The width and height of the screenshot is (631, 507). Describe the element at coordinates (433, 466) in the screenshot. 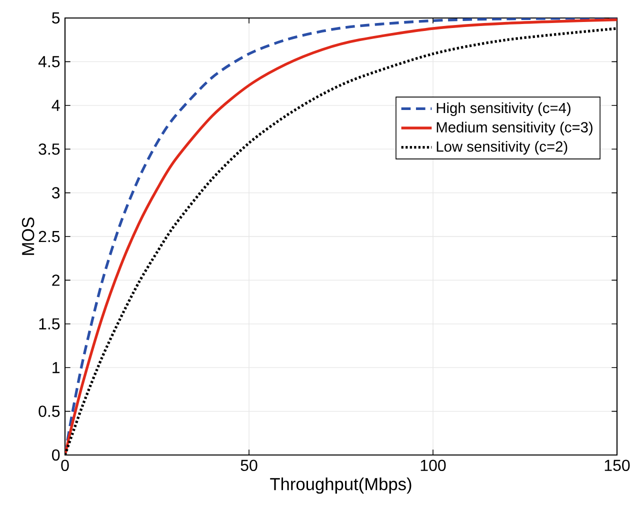

I see `x-tick-label: 100` at that location.